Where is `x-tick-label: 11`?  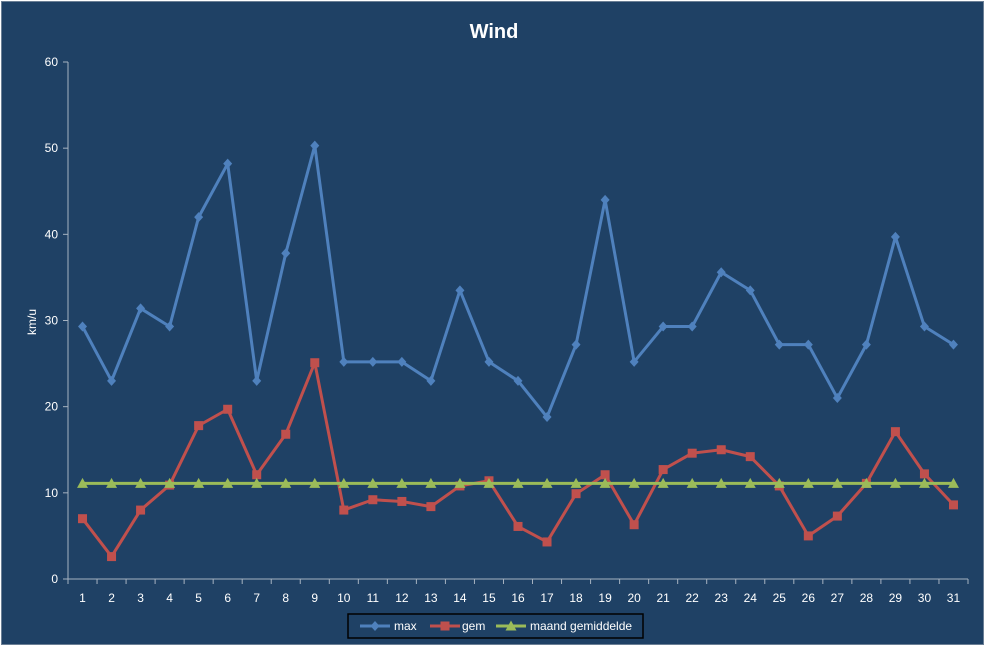
x-tick-label: 11 is located at coordinates (373, 598).